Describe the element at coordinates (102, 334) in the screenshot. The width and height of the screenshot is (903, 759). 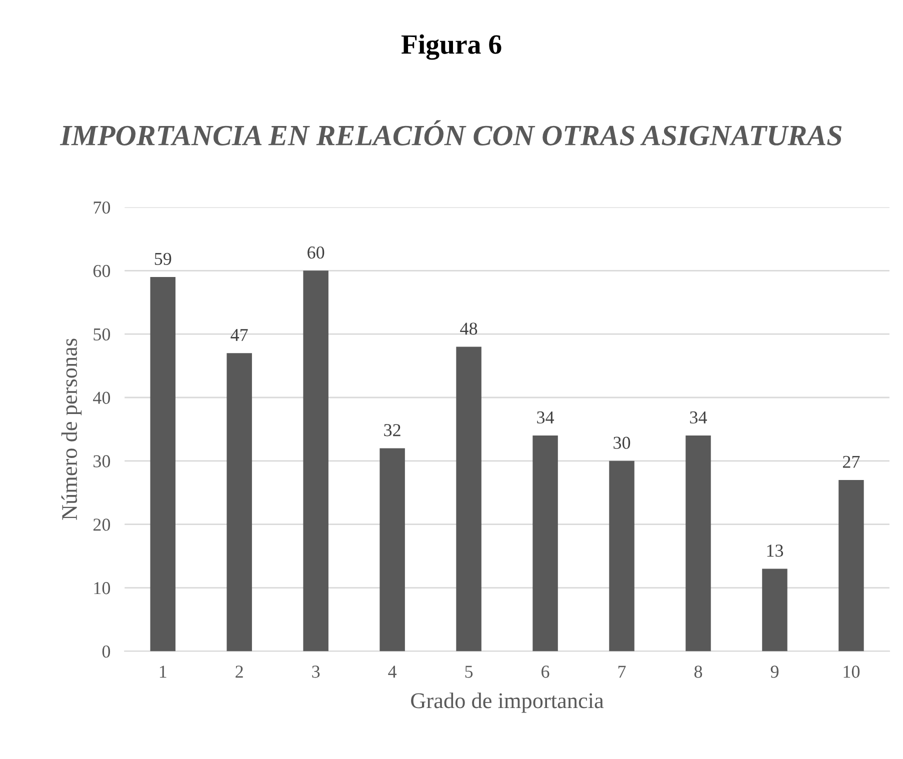
I see `y-tick-label: 50` at that location.